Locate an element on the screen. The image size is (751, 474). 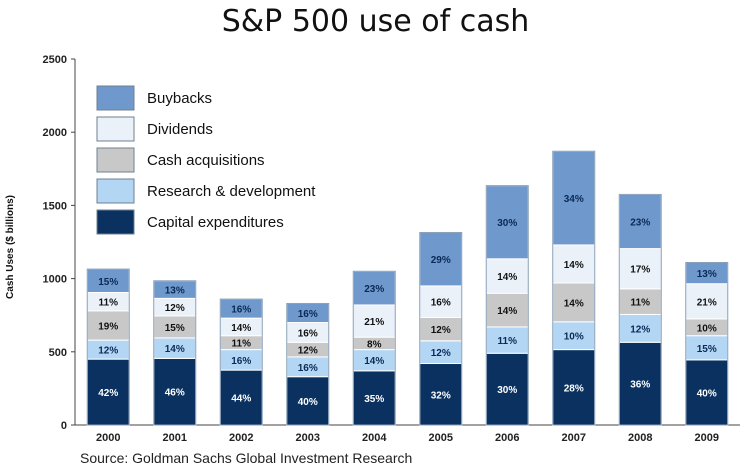
legend-swatch-dividends is located at coordinates (115, 129).